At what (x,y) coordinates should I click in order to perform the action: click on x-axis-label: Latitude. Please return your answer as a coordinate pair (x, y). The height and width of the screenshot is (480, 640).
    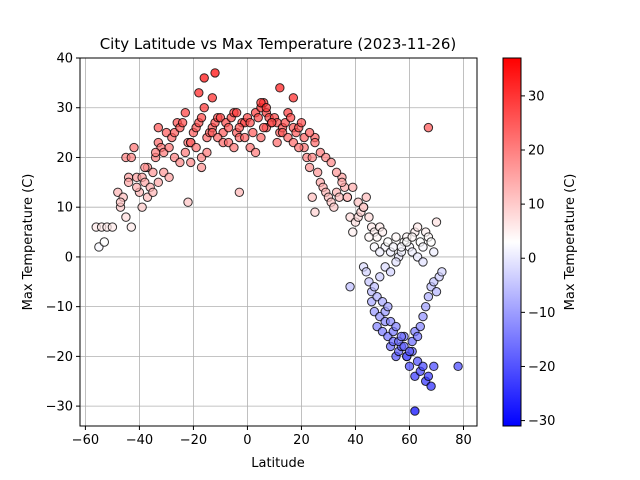
    Looking at the image, I should click on (278, 463).